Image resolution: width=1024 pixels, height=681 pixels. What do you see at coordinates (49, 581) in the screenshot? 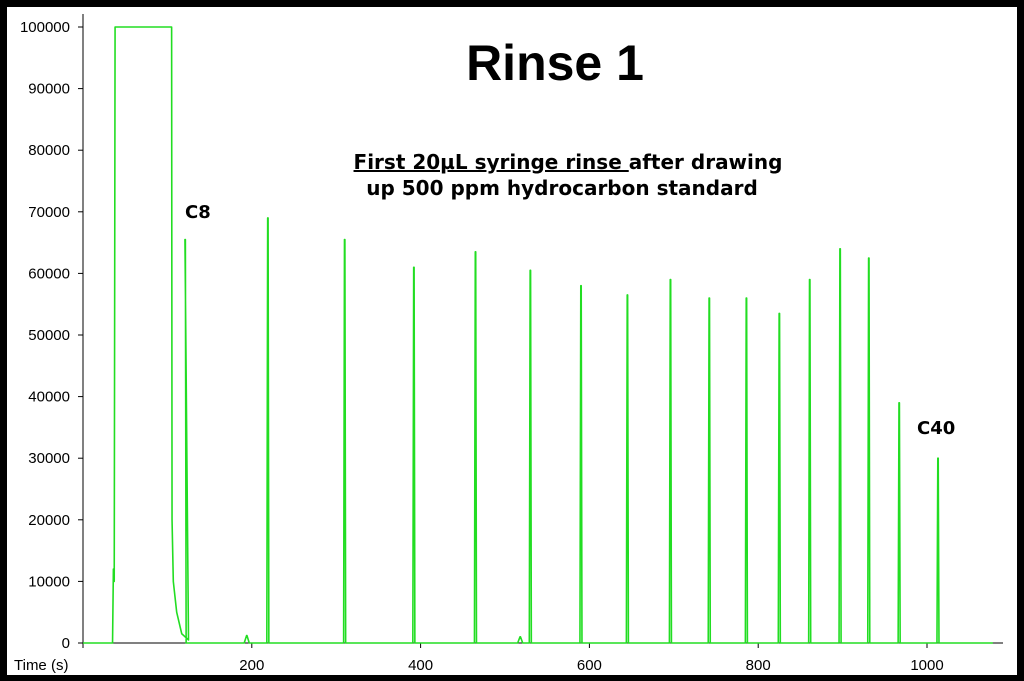
I see `y-tick-label: 10000` at bounding box center [49, 581].